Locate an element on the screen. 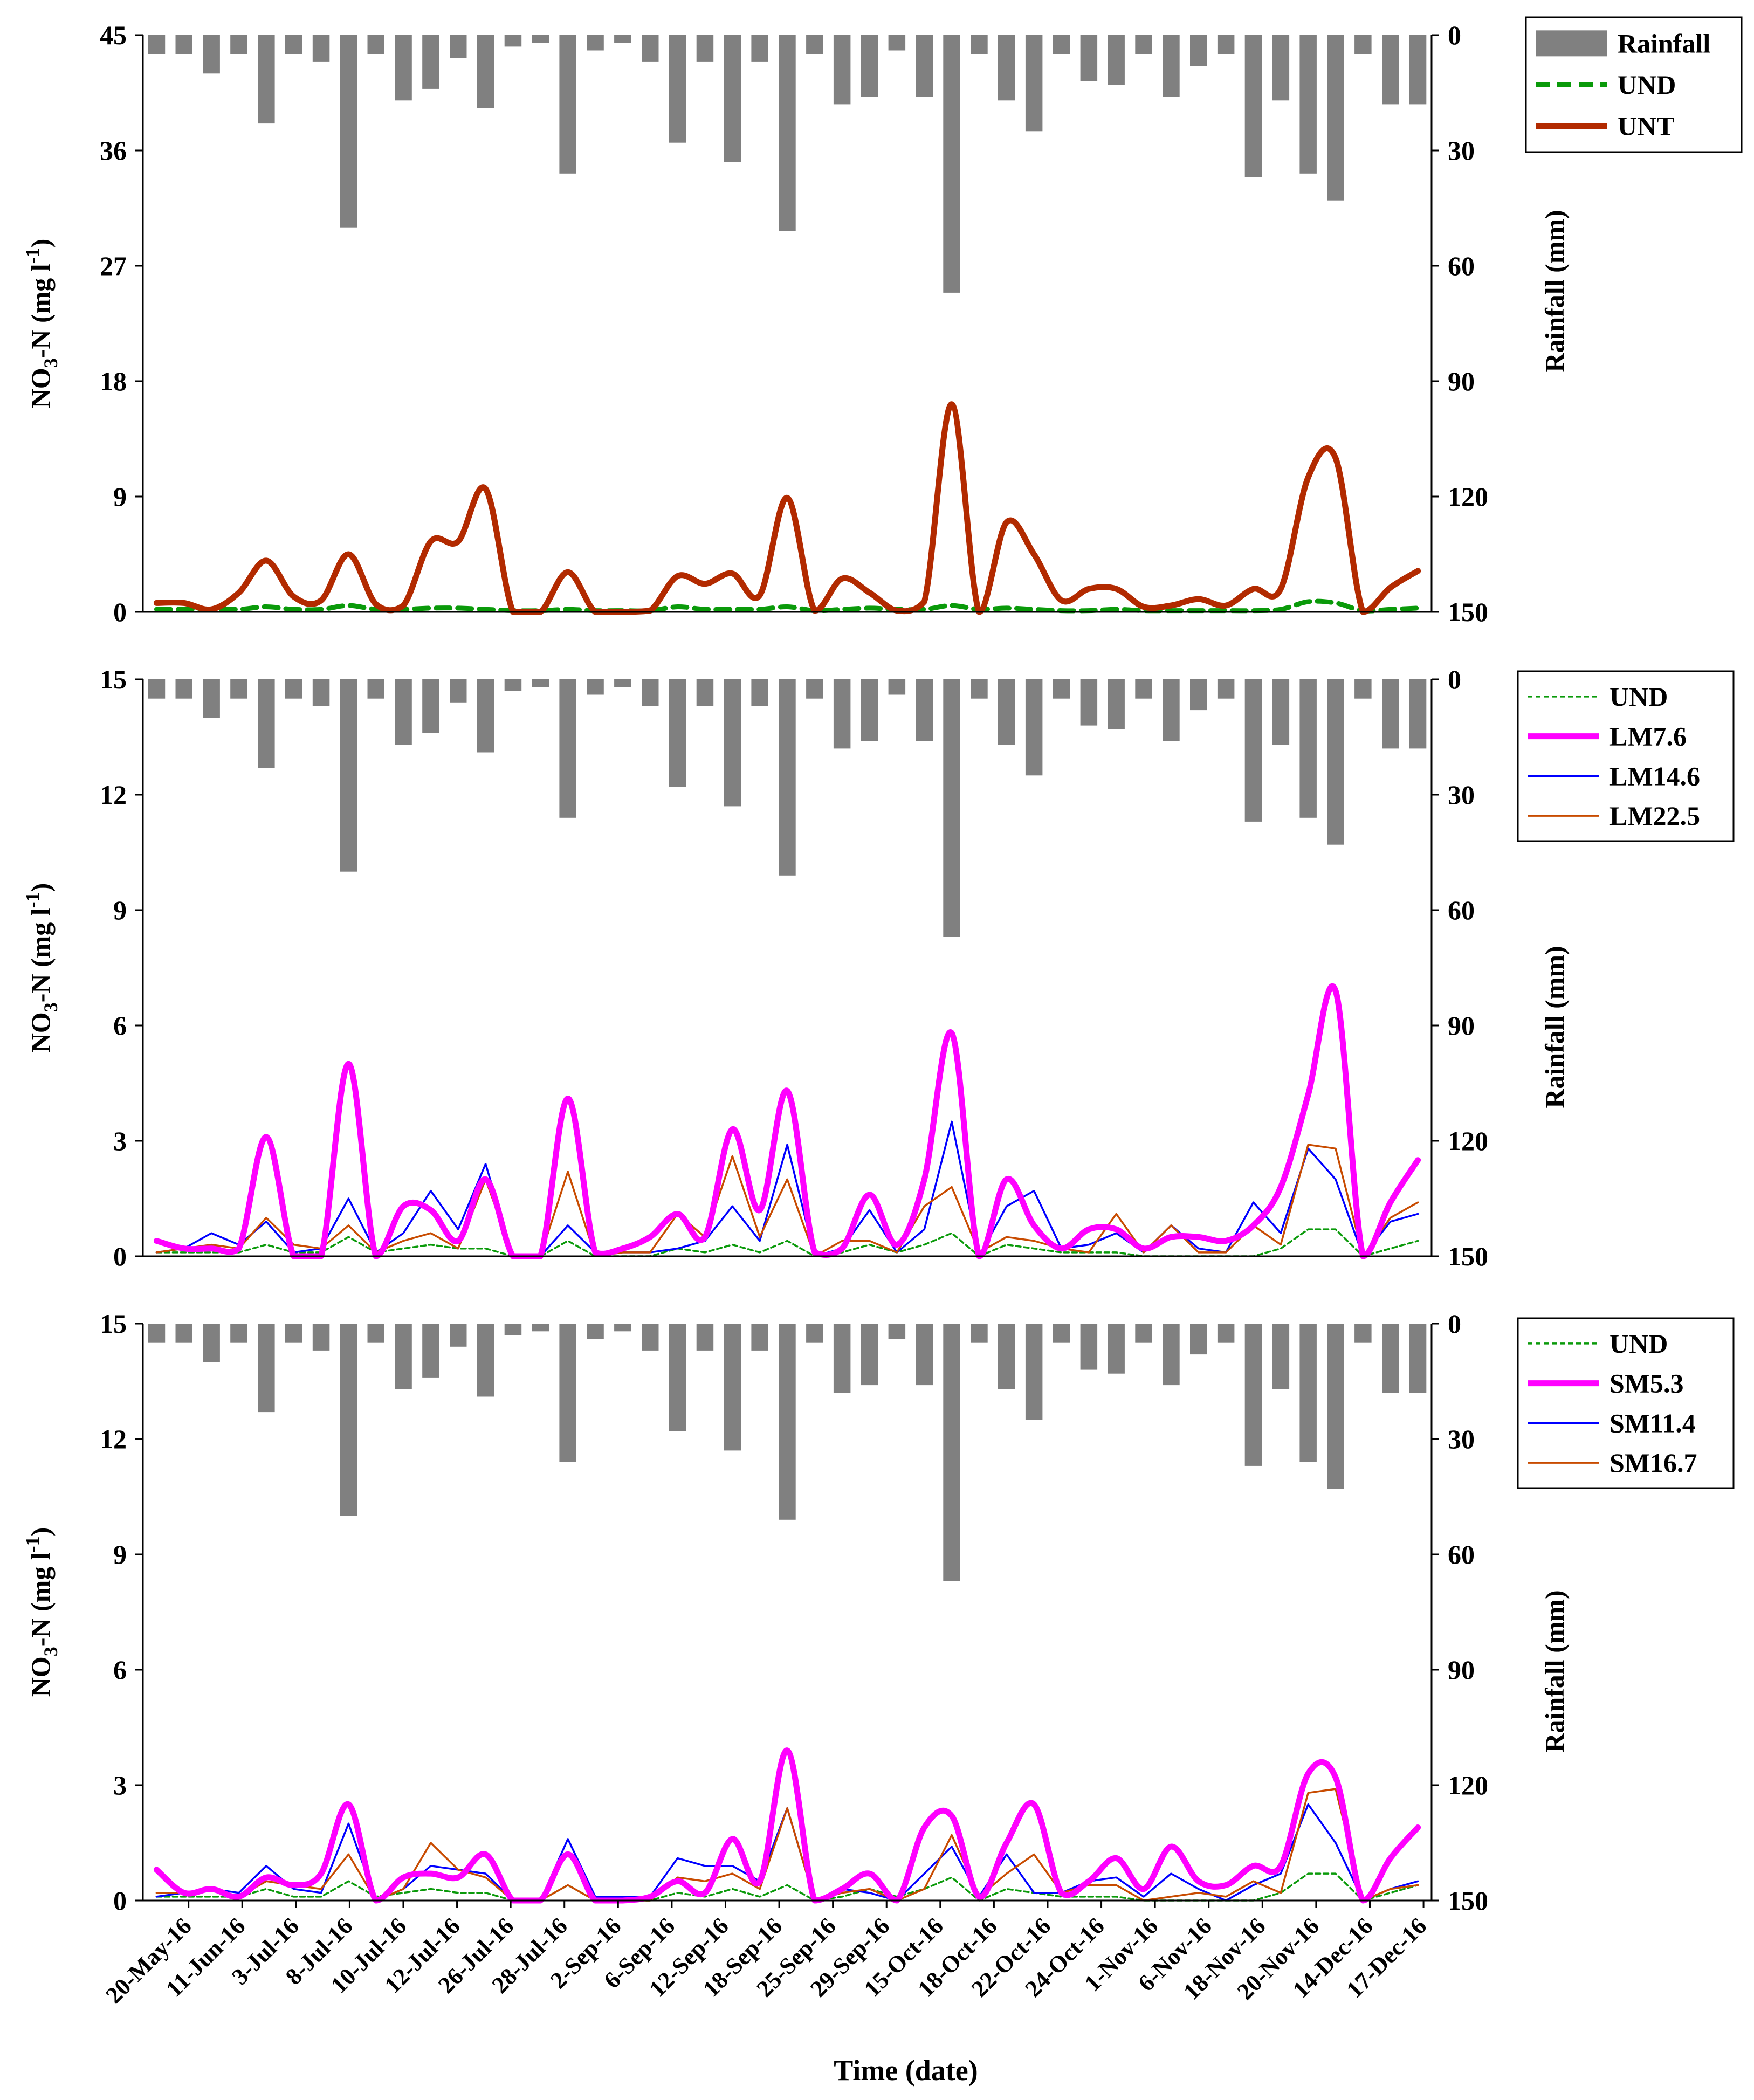 The height and width of the screenshot is (2100, 1754). legend-label: UNT is located at coordinates (1646, 126).